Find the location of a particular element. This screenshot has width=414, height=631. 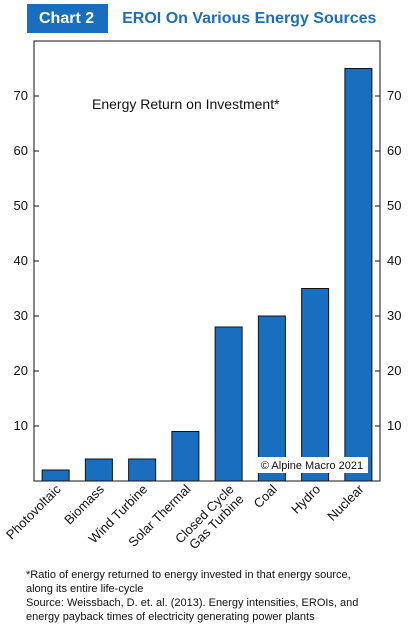

chart-header: Chart 2 EROI On Various Energy Sources is located at coordinates (213, 18).